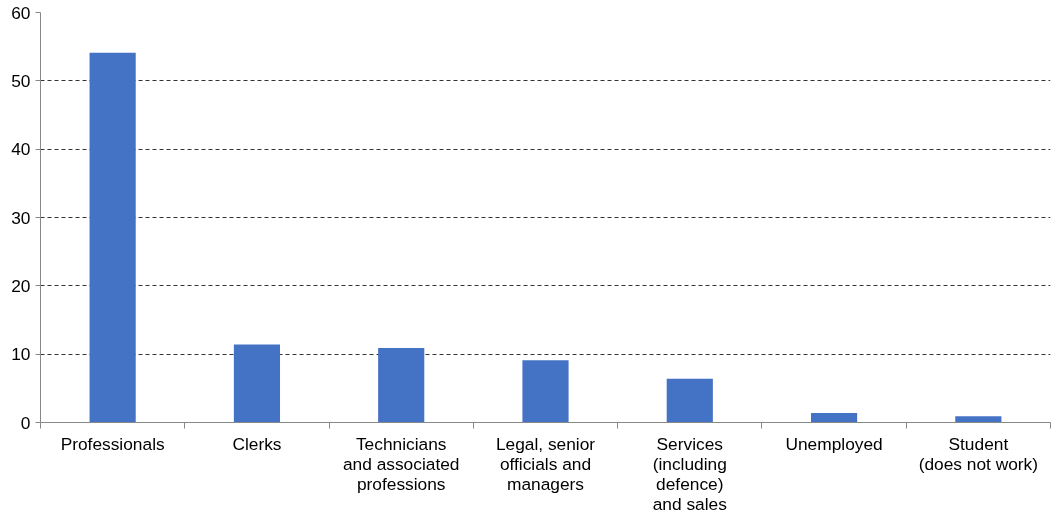  Describe the element at coordinates (401, 463) in the screenshot. I see `x-tick-label: Technicians and associated professions` at that location.